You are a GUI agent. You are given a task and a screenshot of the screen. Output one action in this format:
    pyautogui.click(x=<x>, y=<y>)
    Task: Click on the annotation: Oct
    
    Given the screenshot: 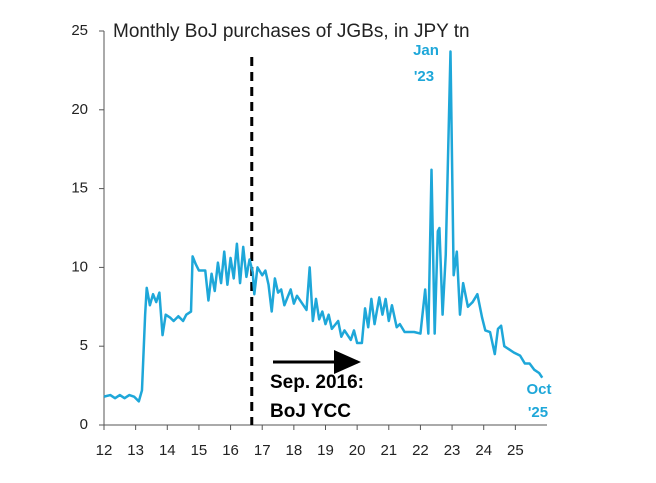 What is the action you would take?
    pyautogui.click(x=538, y=389)
    